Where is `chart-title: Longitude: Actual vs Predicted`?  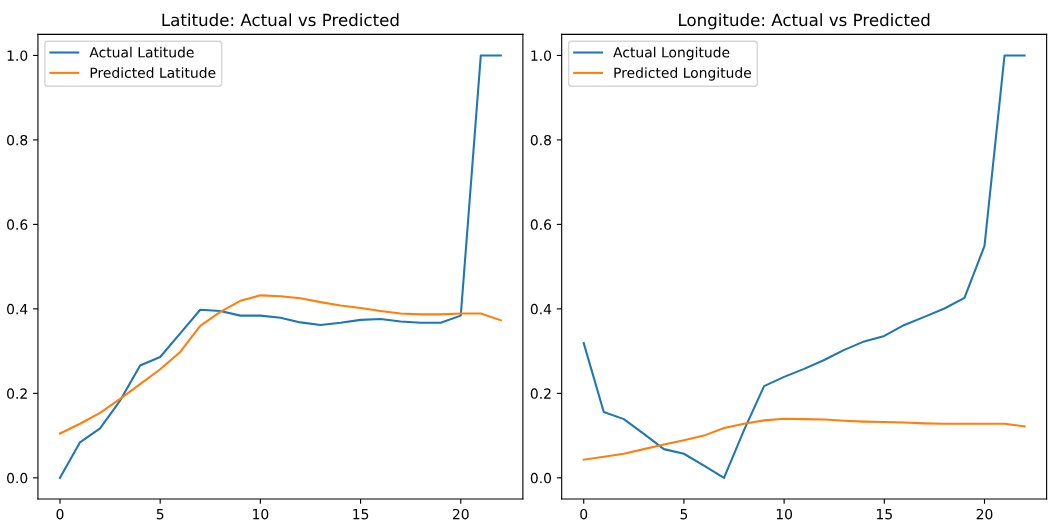
chart-title: Longitude: Actual vs Predicted is located at coordinates (804, 21).